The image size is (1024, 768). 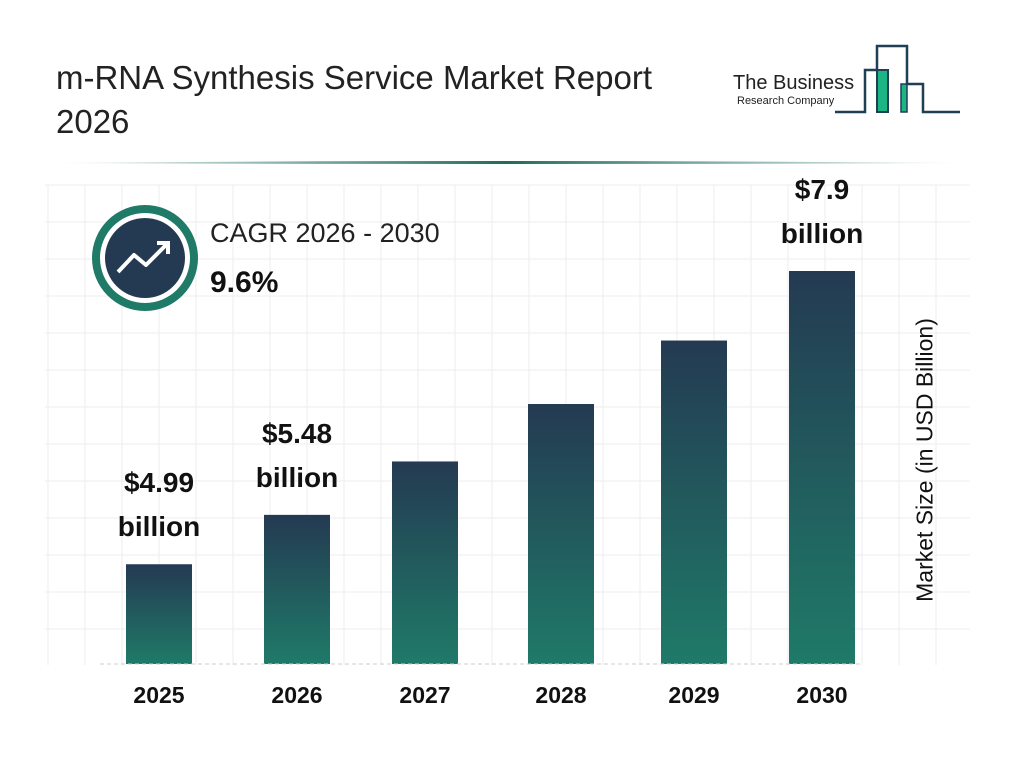 I want to click on cagr-badge, so click(x=145, y=258).